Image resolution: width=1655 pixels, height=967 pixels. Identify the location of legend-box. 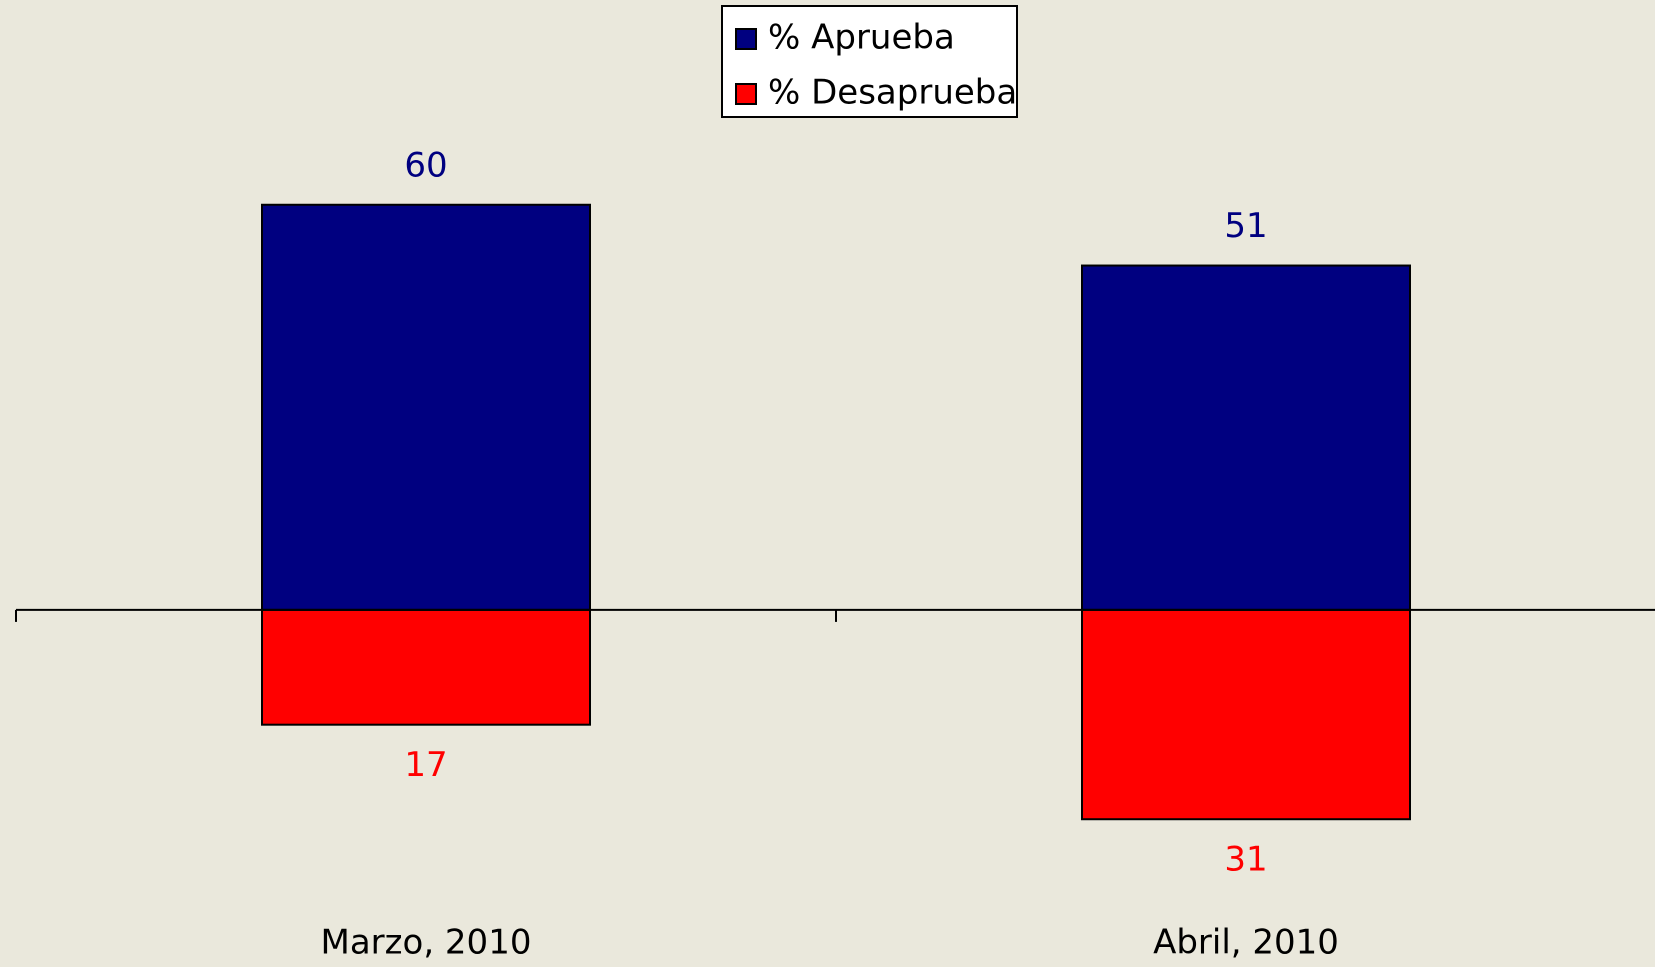
(869, 61).